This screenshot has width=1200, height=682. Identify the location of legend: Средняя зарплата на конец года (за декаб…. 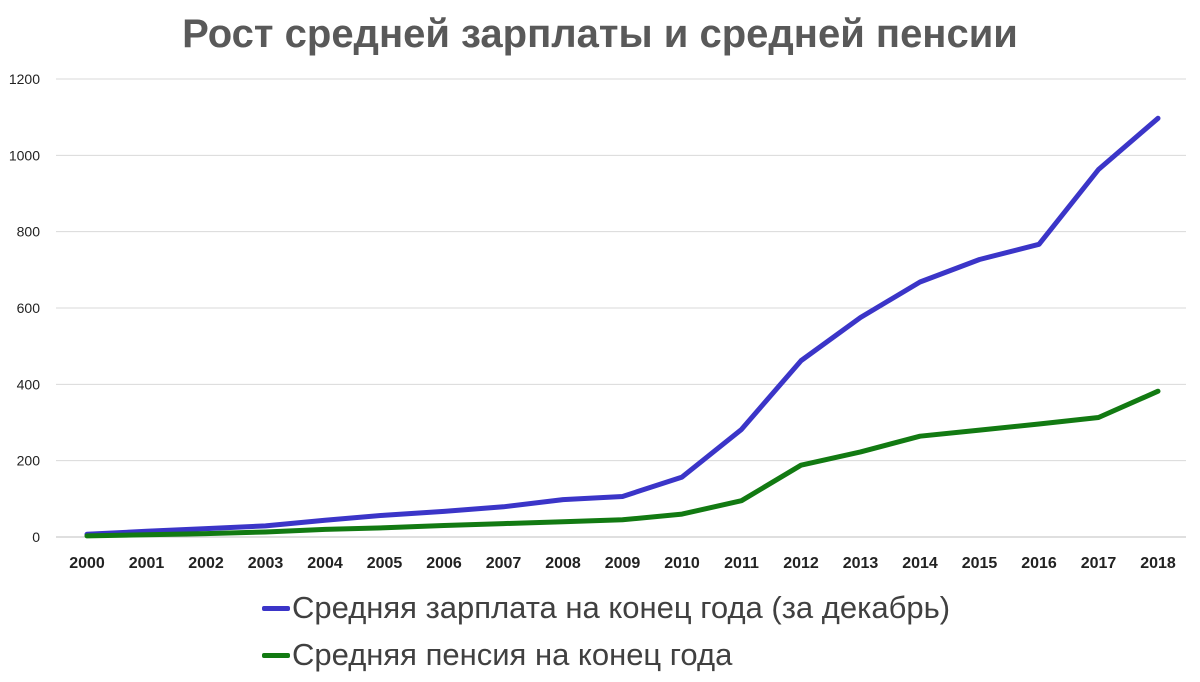
(606, 633).